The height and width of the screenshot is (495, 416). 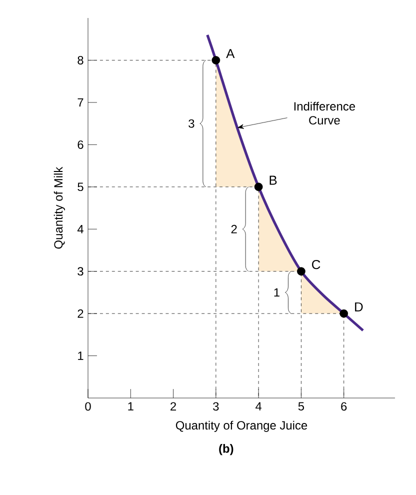 I want to click on x-tick-label: 6, so click(x=344, y=406).